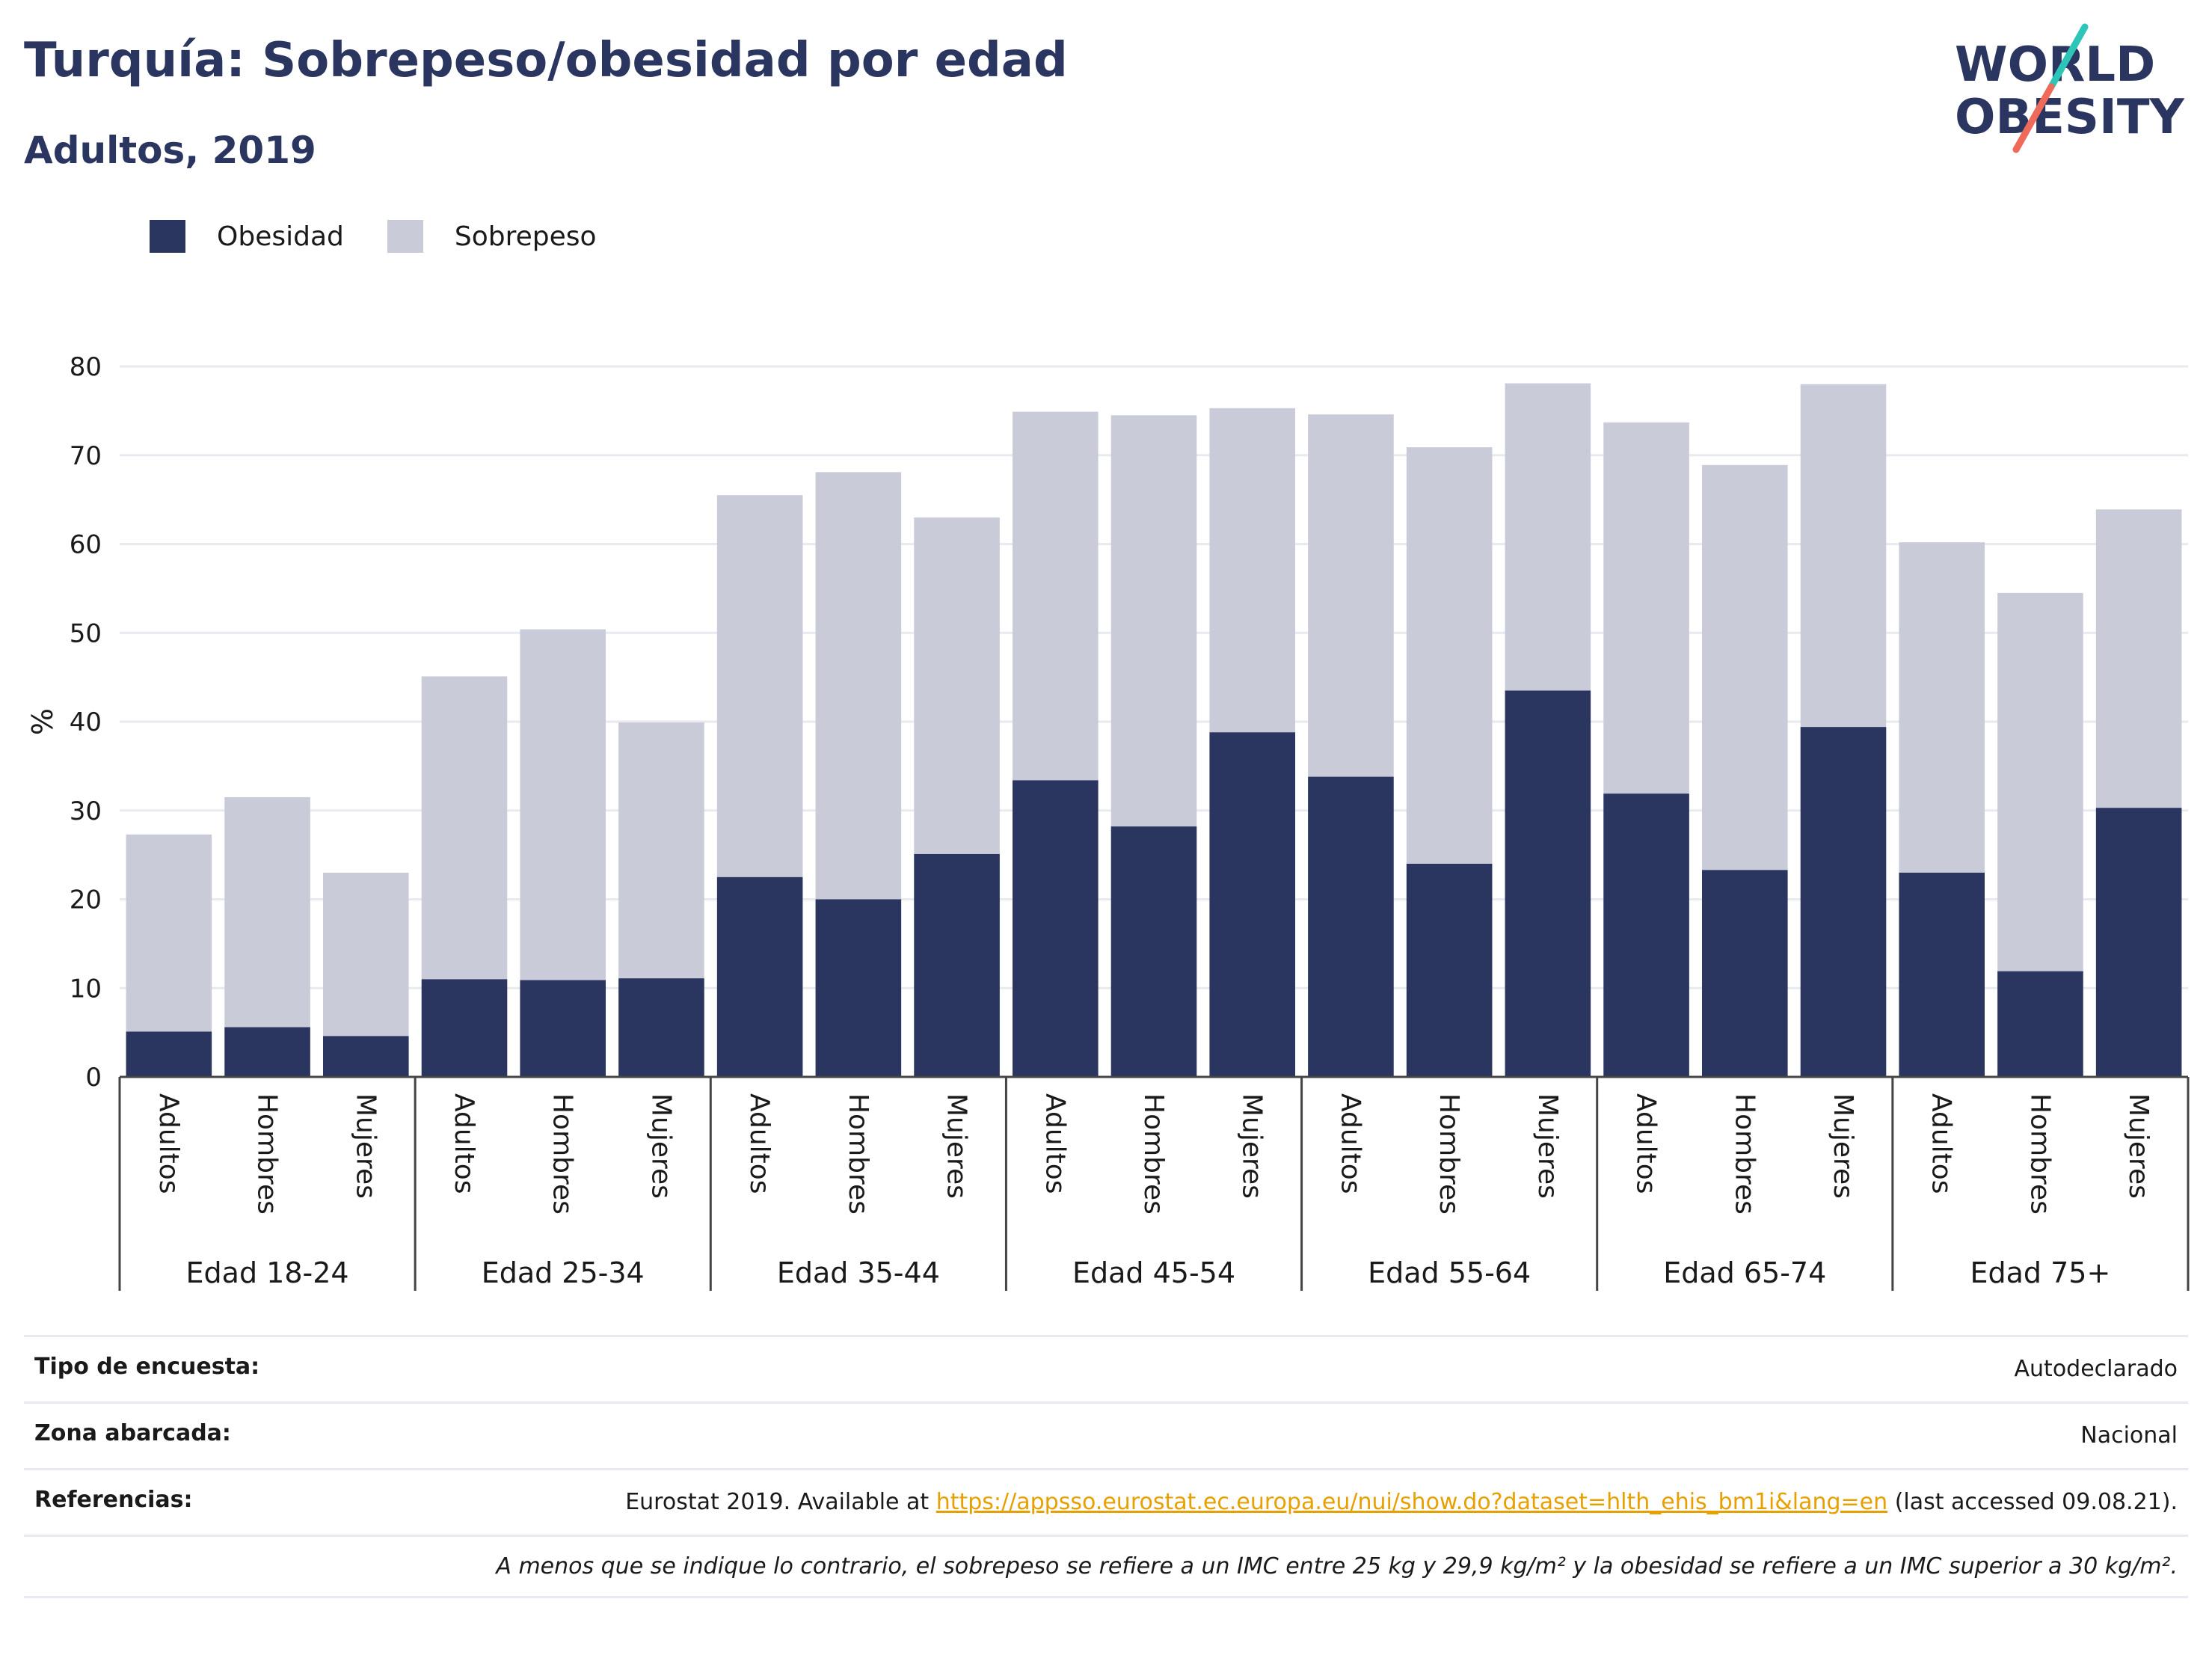  Describe the element at coordinates (93, 1078) in the screenshot. I see `y-tick-label: 0` at that location.